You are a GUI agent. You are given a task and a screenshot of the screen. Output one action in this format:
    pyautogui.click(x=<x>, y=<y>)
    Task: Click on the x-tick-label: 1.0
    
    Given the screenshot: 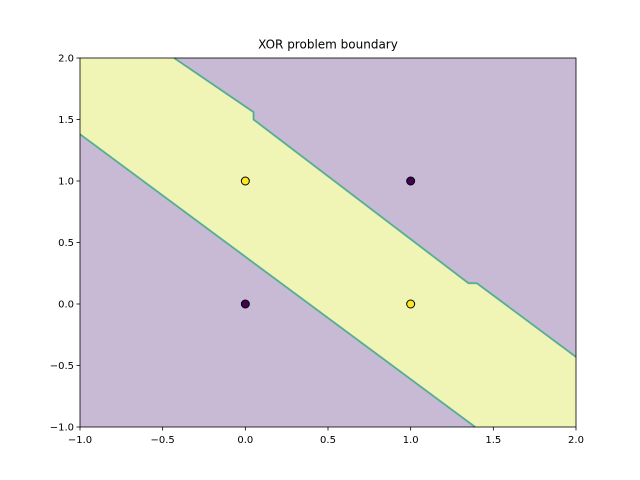 What is the action you would take?
    pyautogui.click(x=411, y=440)
    